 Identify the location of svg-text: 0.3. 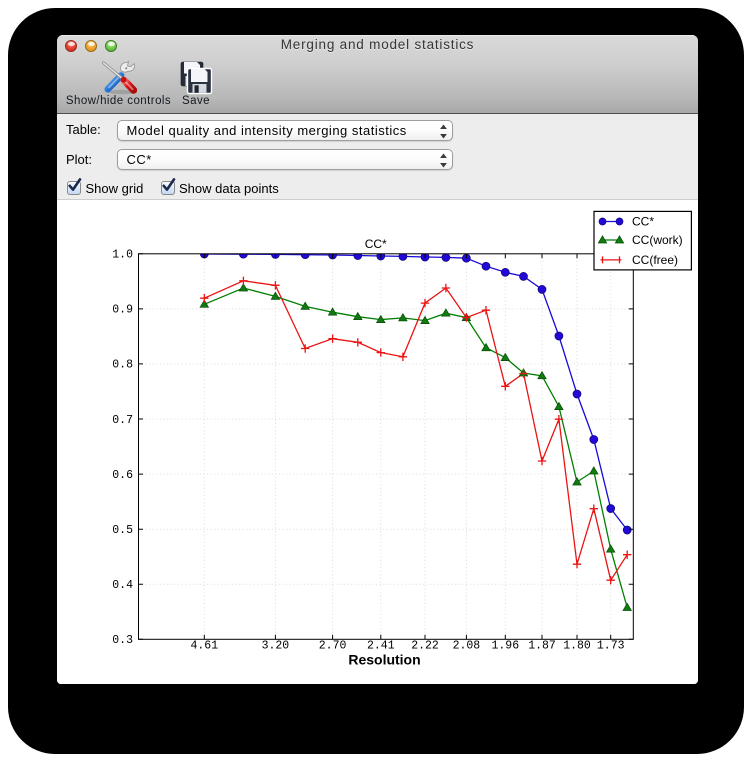
(122, 640).